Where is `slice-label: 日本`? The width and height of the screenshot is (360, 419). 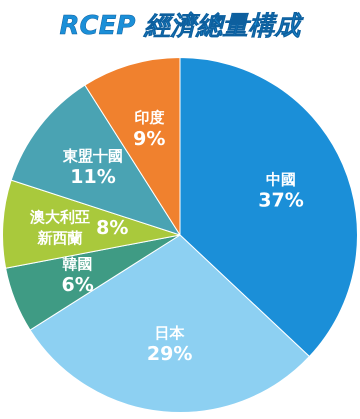 slice-label: 日本 is located at coordinates (170, 333).